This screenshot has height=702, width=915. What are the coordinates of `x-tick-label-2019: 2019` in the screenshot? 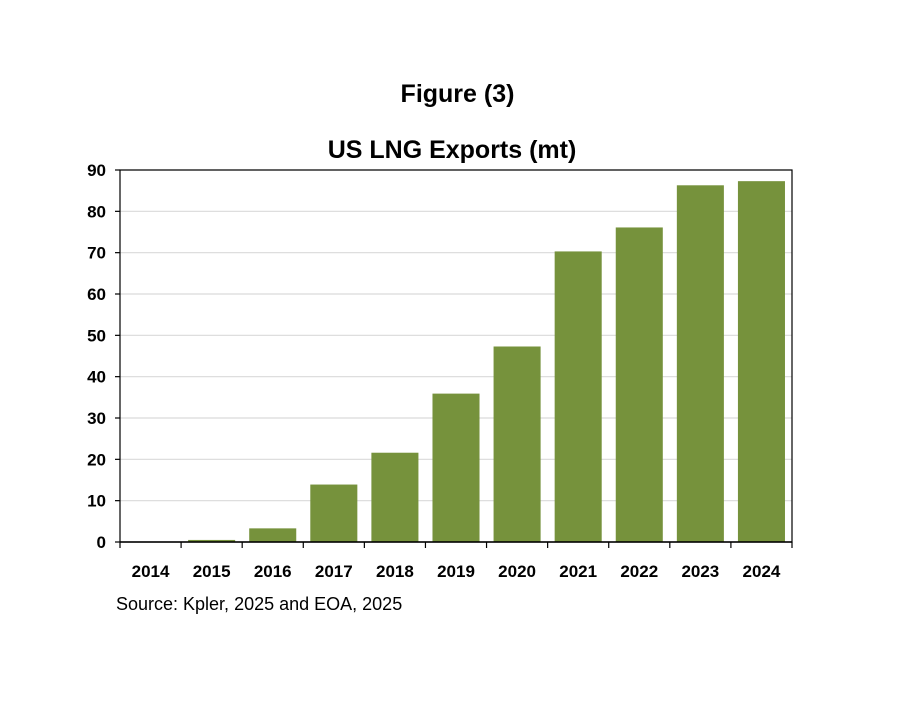 It's located at (456, 571).